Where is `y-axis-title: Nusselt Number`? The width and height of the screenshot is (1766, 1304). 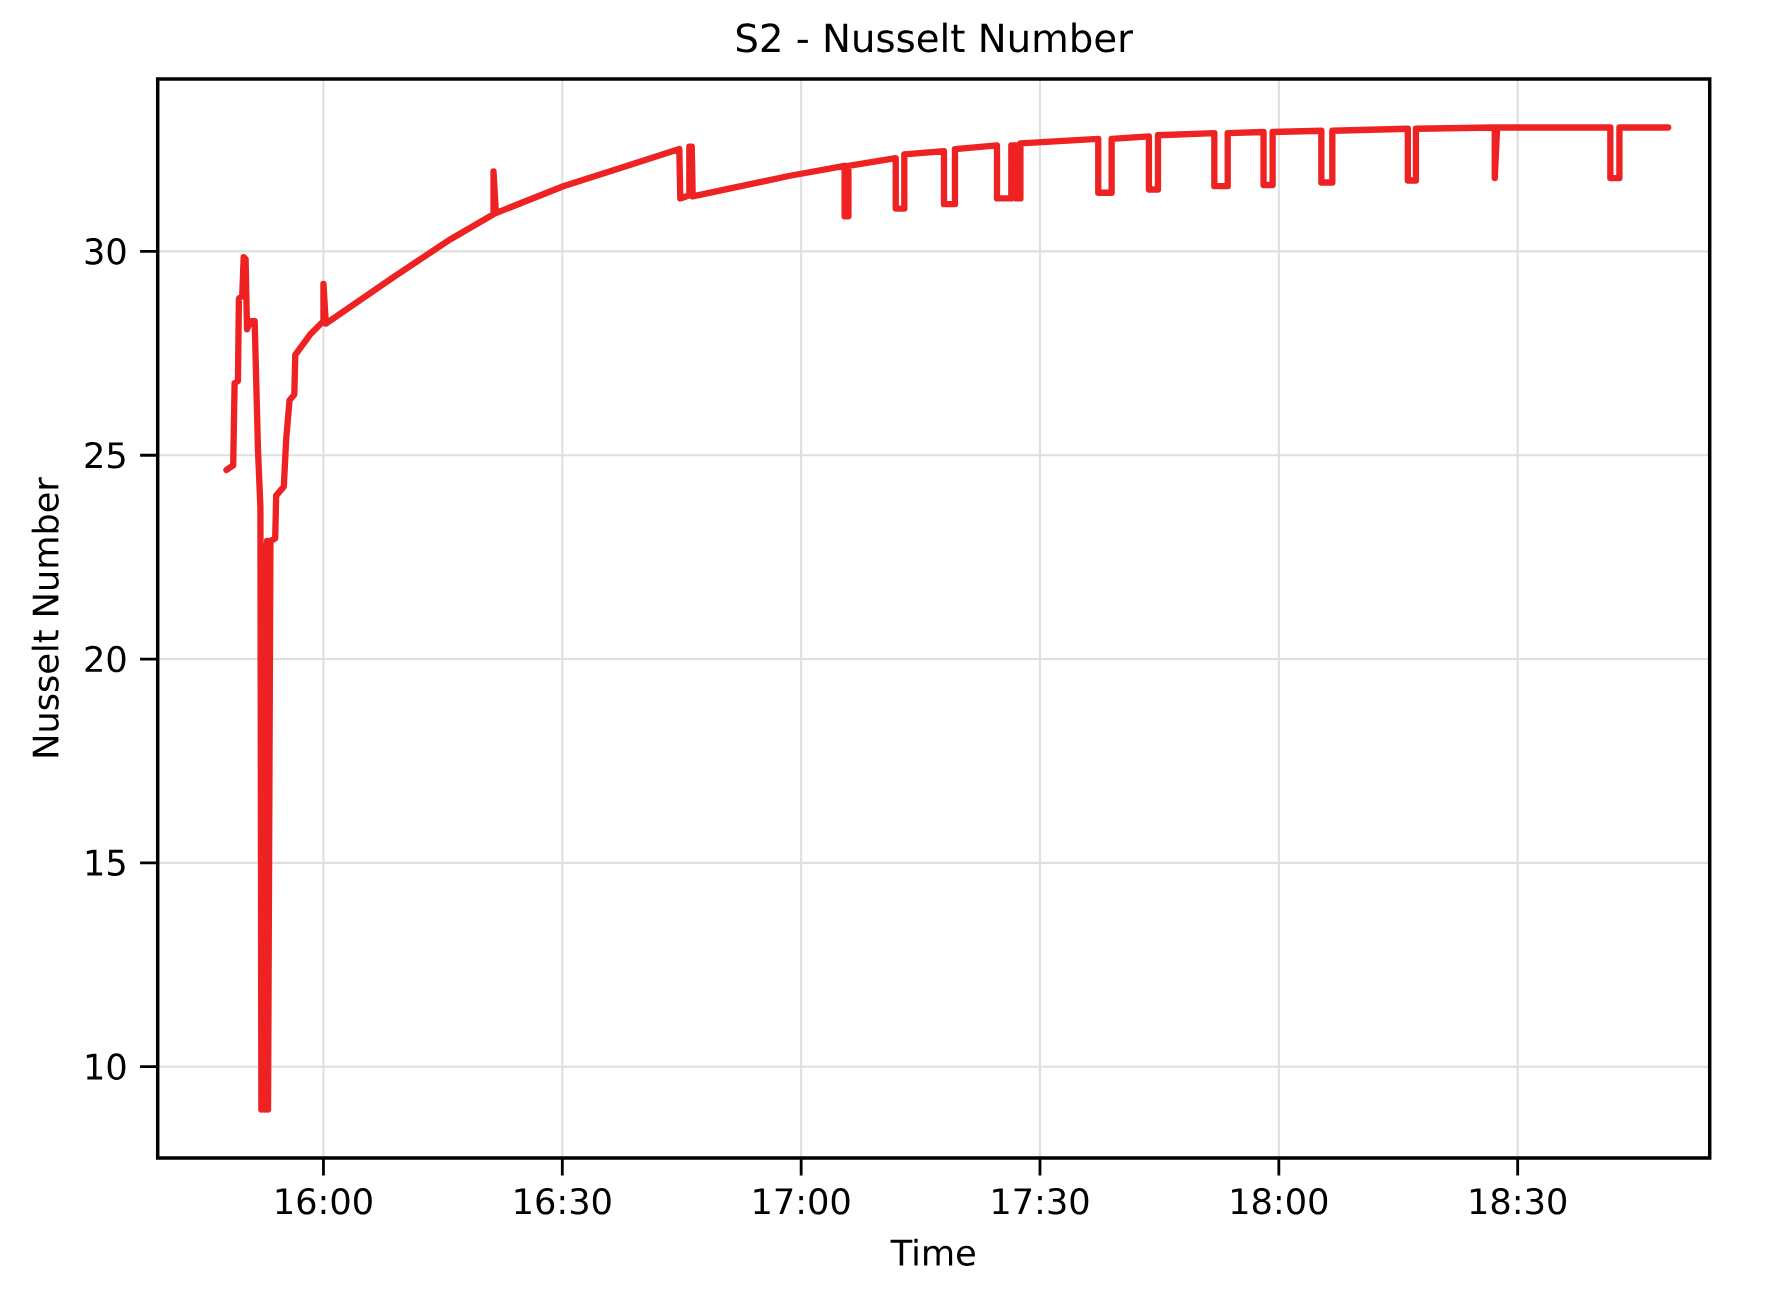
y-axis-title: Nusselt Number is located at coordinates (45, 617).